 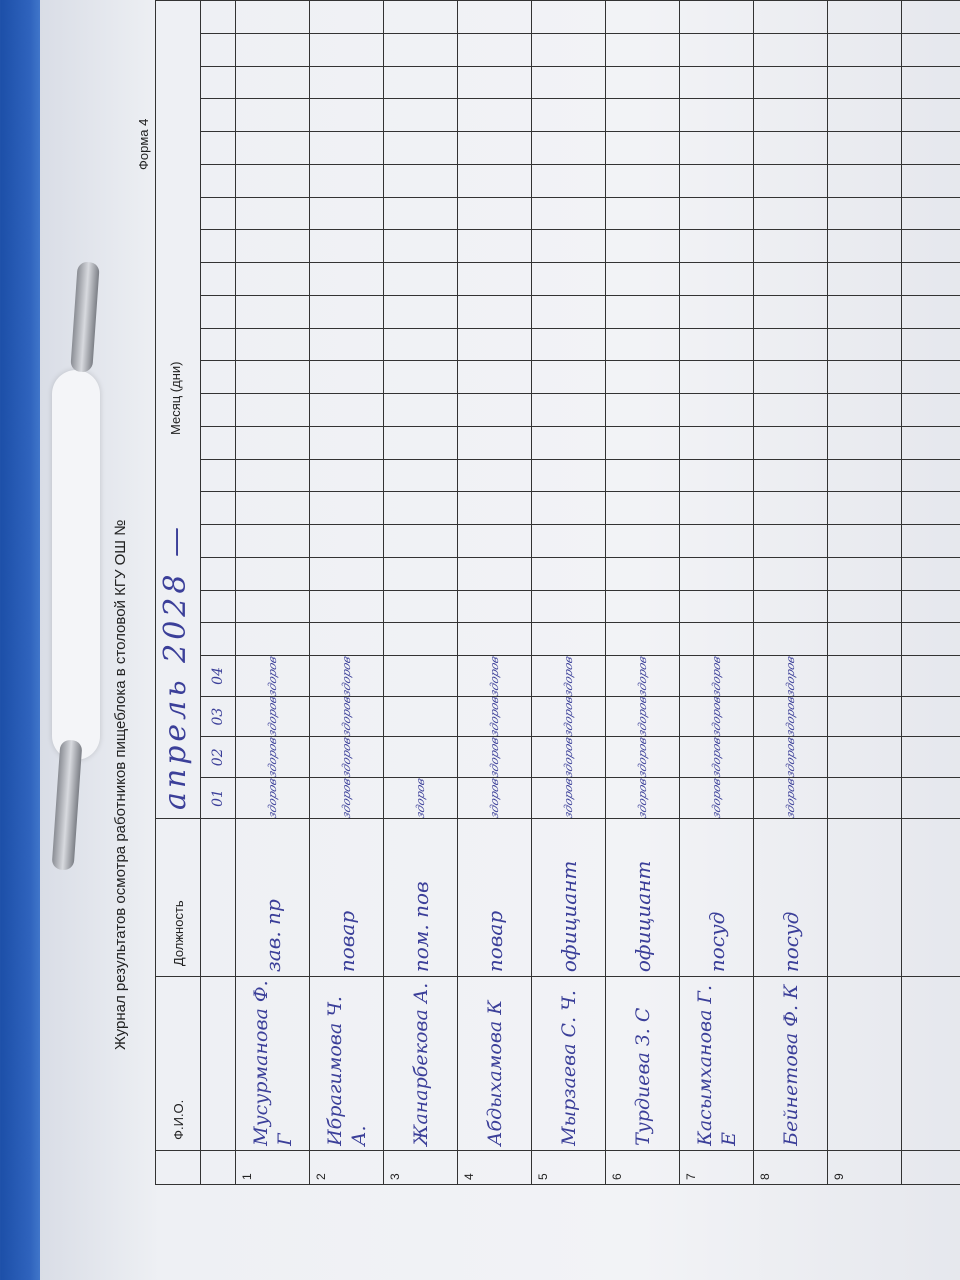 What do you see at coordinates (930, 1063) in the screenshot?
I see `fio-cell` at bounding box center [930, 1063].